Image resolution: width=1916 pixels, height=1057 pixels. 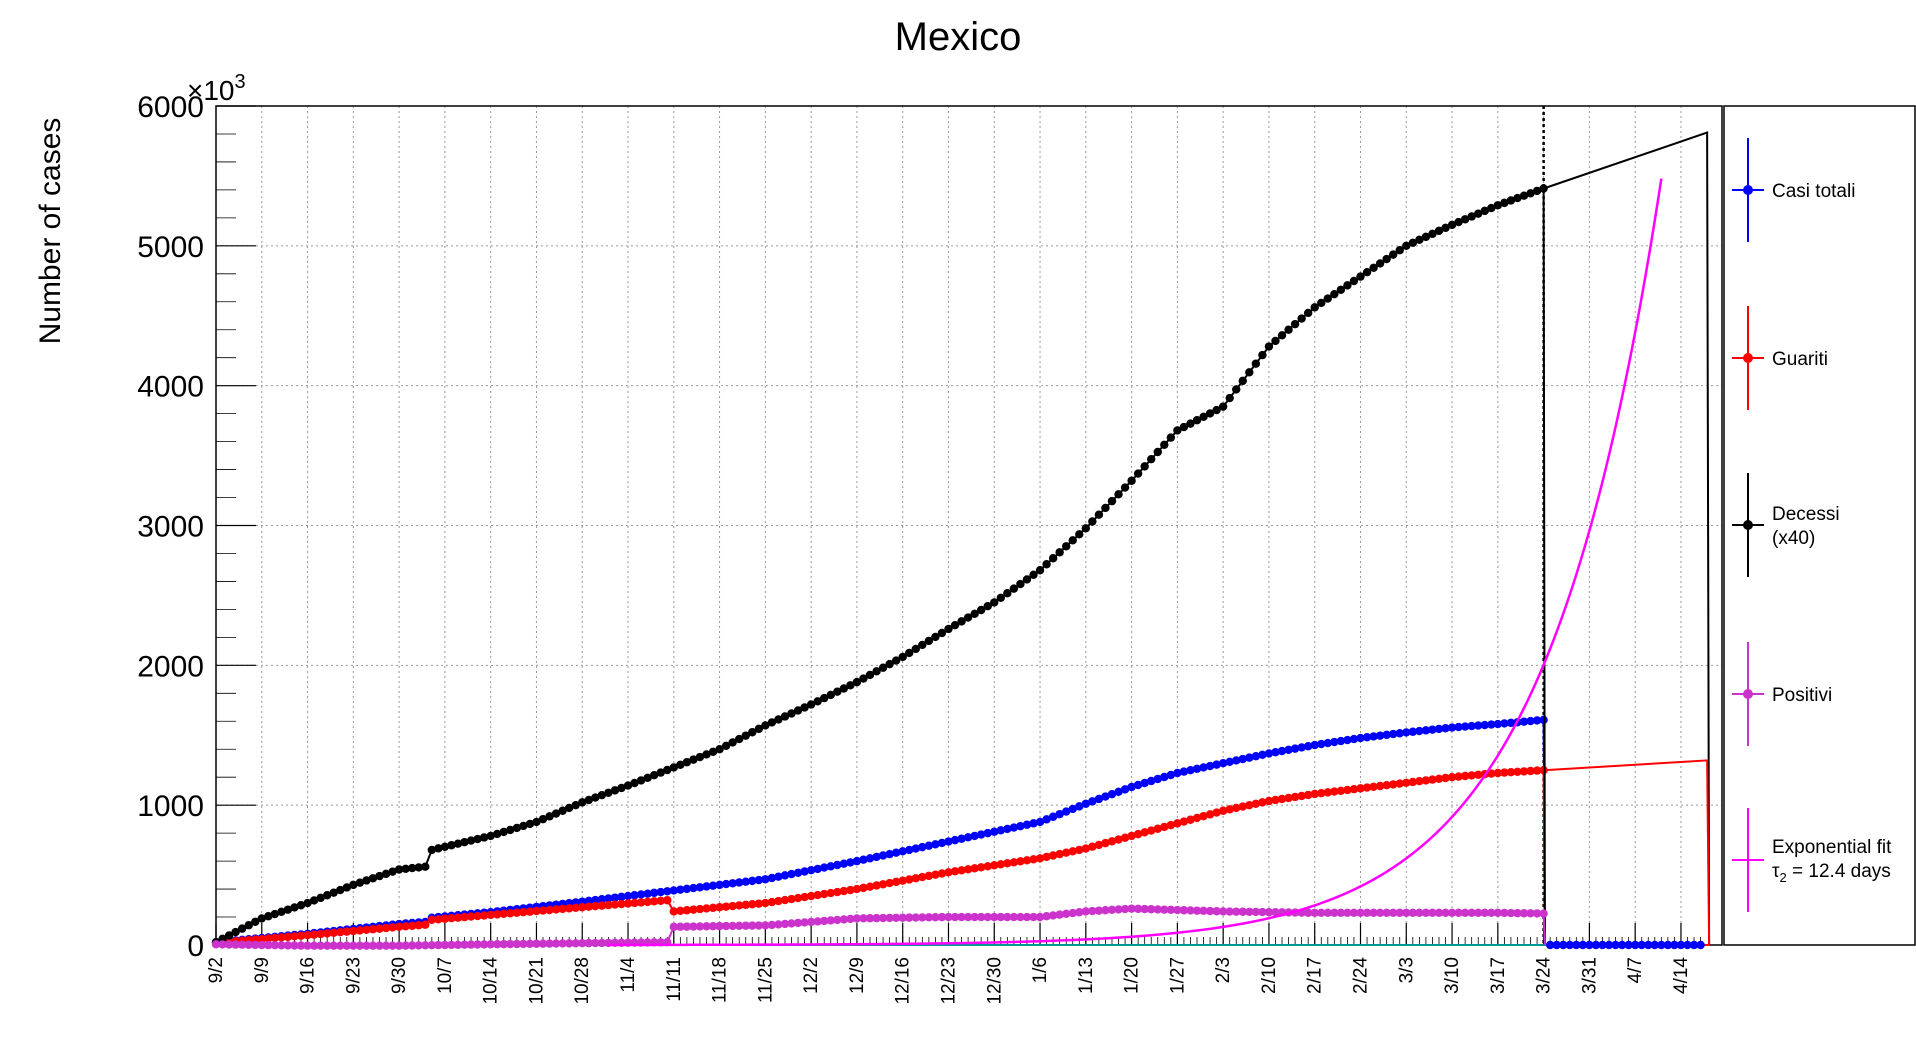 I want to click on legend-entry-2: Decessi (x40), so click(x=1786, y=525).